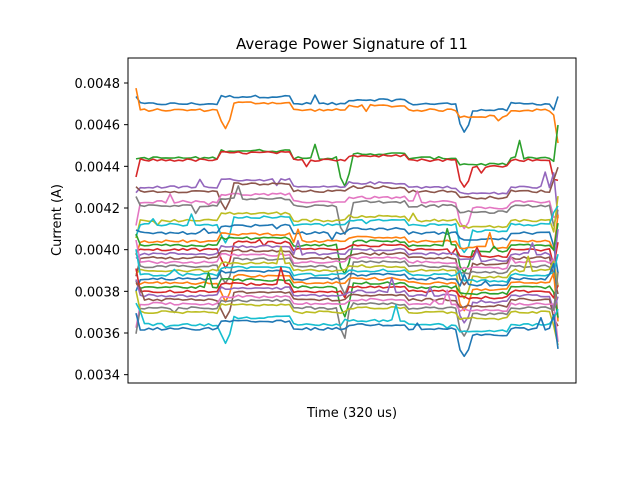  I want to click on y-tick-label-2: 0.0038, so click(98, 292).